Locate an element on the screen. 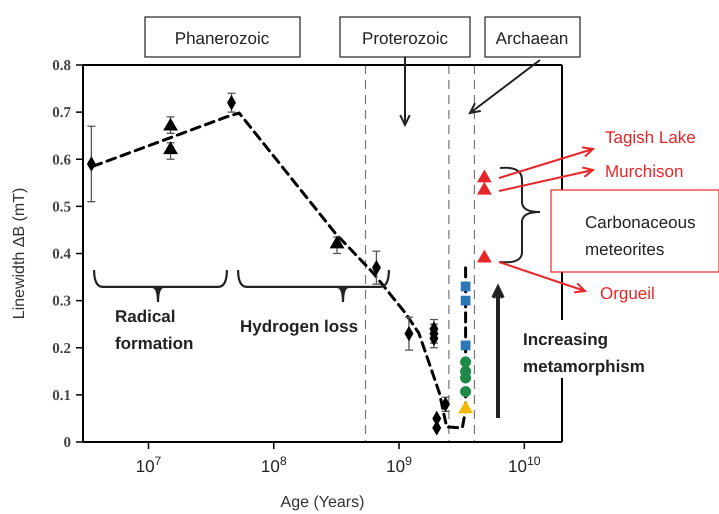 The height and width of the screenshot is (514, 719). text: Carbonaceous meteorites is located at coordinates (640, 236).